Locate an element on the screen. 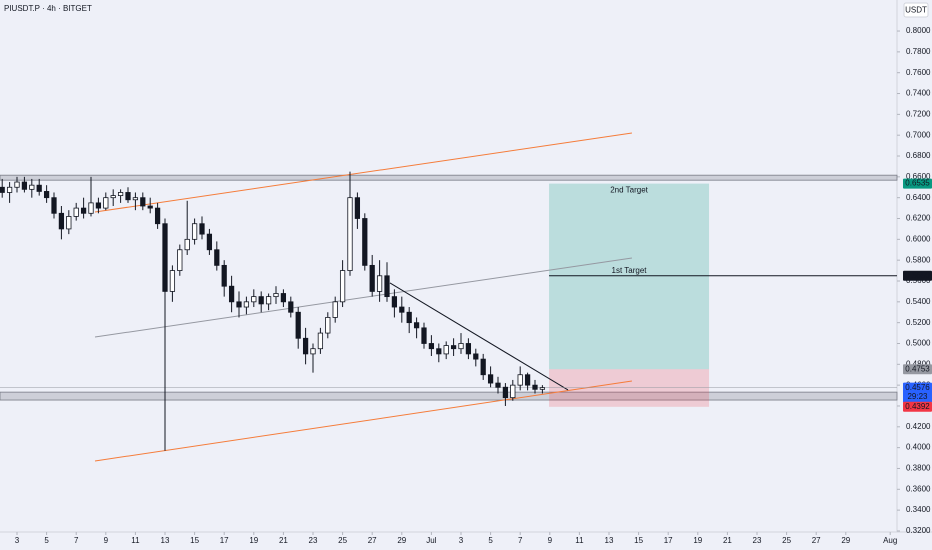  y-tick-label: 0.4800 is located at coordinates (918, 363).